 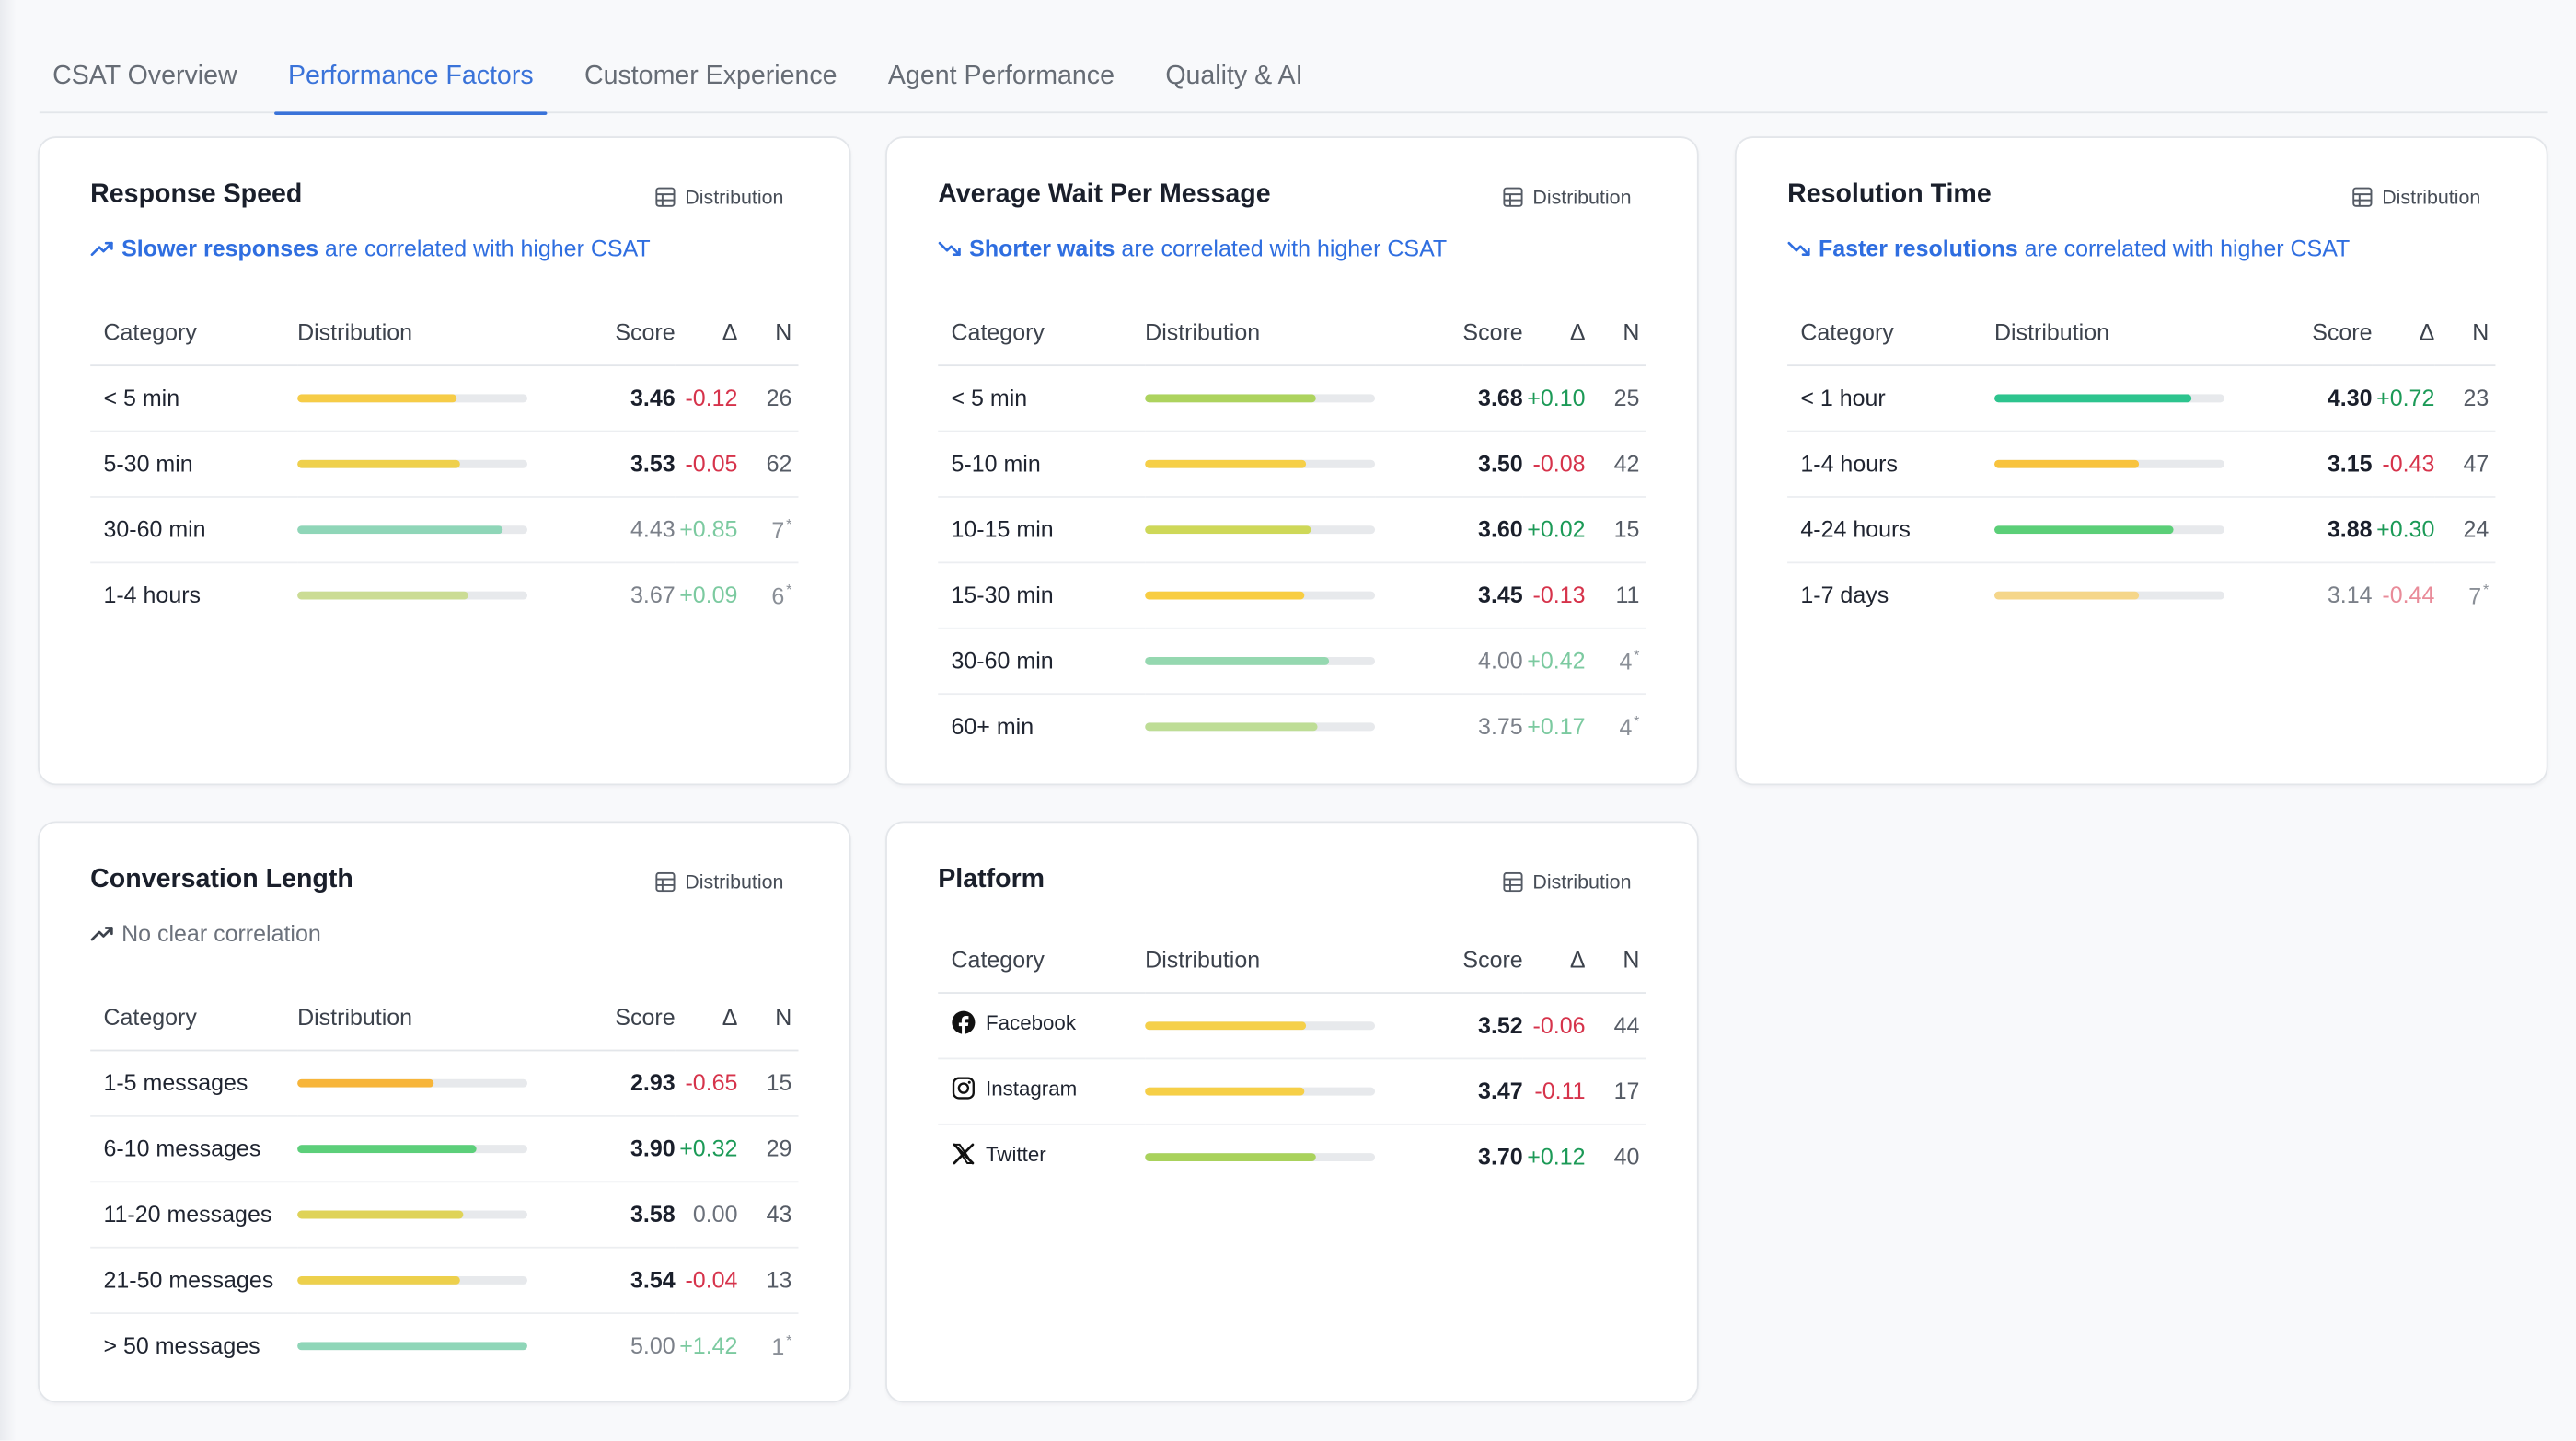 What do you see at coordinates (1627, 1025) in the screenshot?
I see `sample-size-value: 44` at bounding box center [1627, 1025].